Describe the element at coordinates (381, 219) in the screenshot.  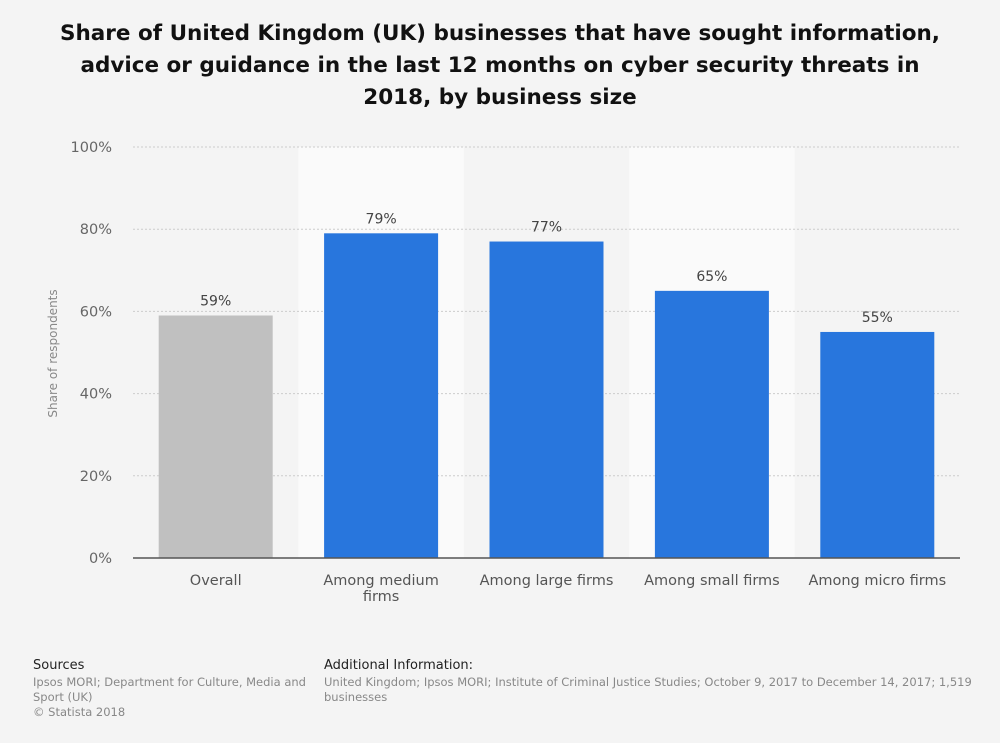
I see `value-label: 79%` at that location.